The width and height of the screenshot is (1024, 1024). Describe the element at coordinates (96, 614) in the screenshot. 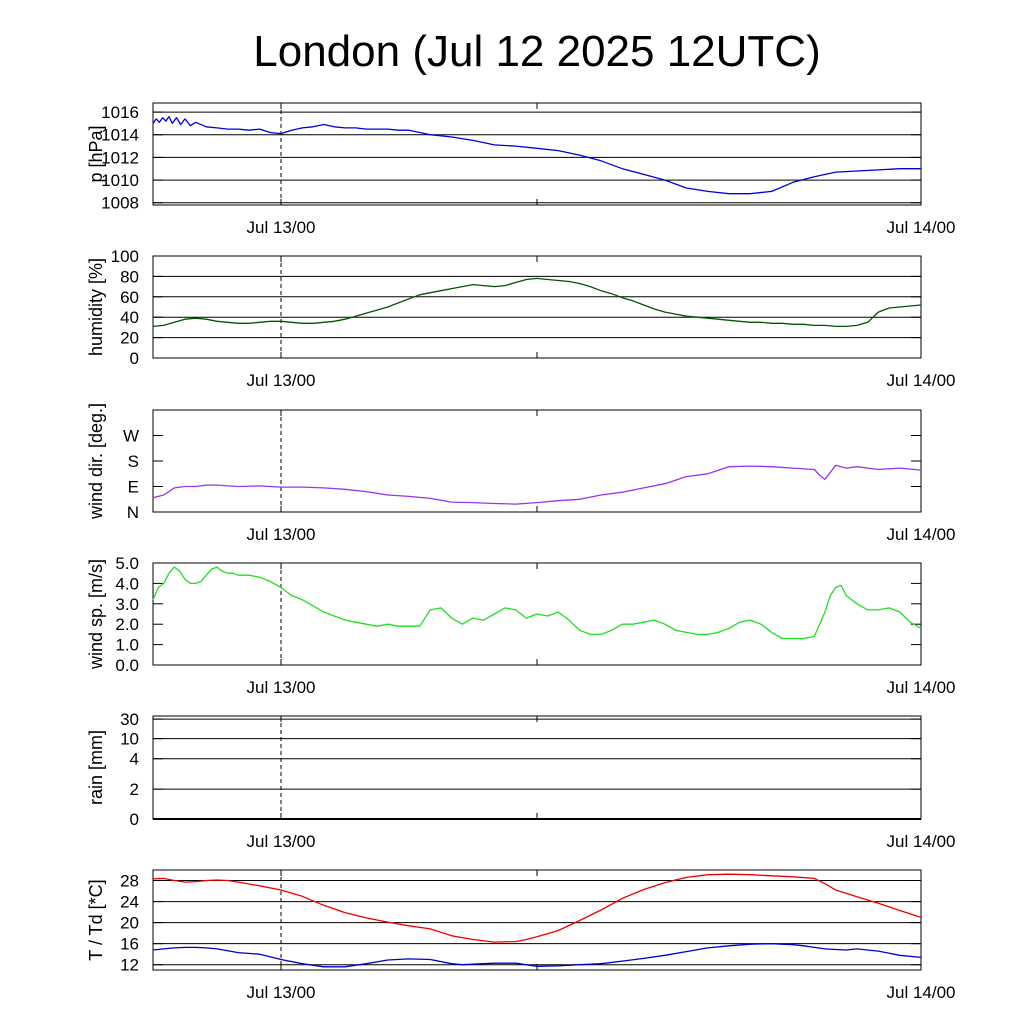

I see `y-axis-label: wind sp. [m/s]` at that location.